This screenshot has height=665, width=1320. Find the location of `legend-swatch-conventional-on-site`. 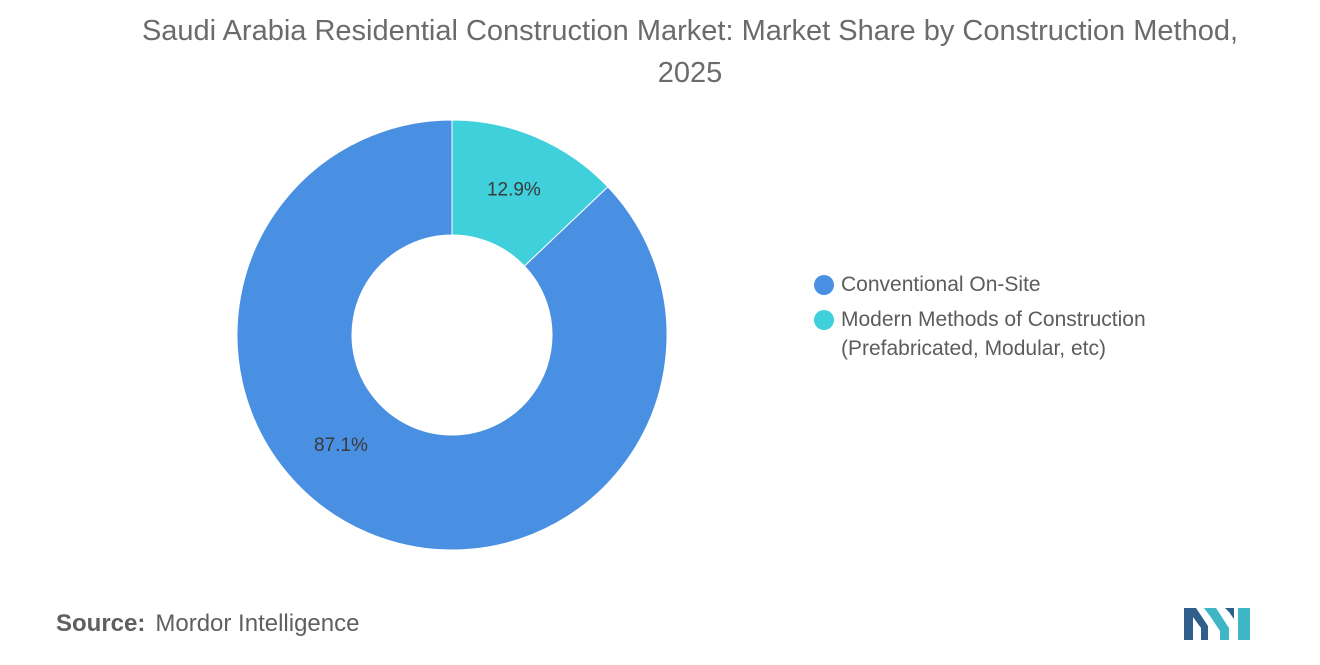

legend-swatch-conventional-on-site is located at coordinates (824, 285).